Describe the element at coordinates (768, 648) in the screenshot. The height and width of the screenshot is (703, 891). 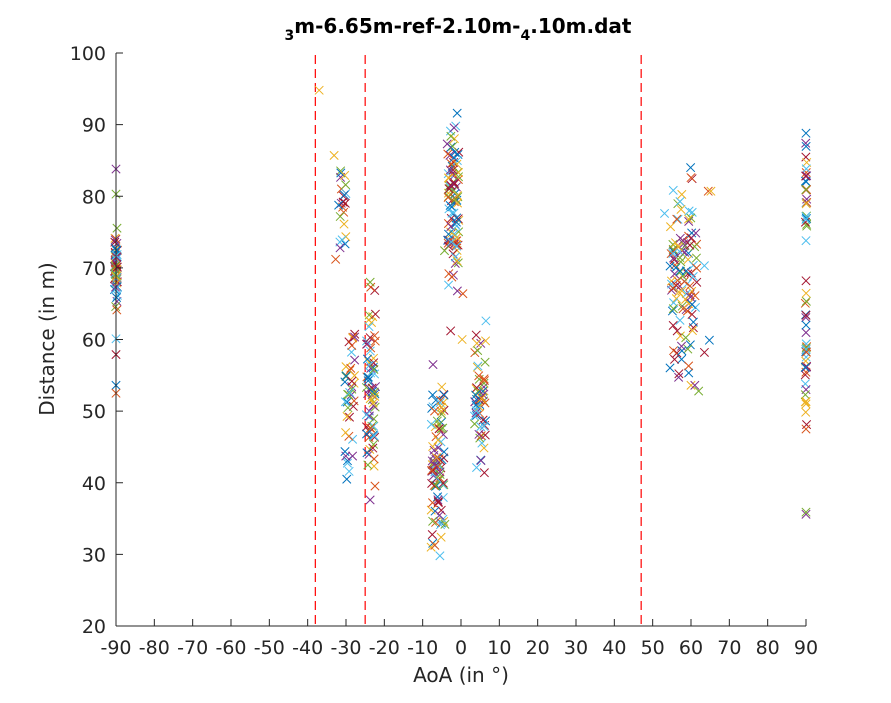
I see `x-tick-label: 80` at that location.